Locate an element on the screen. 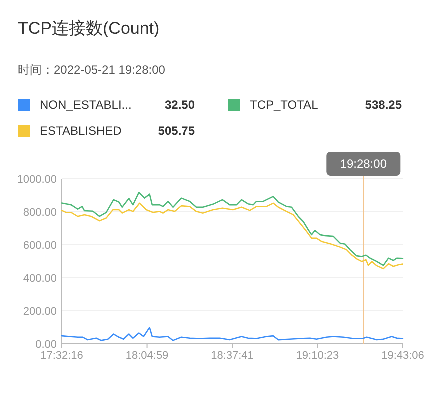  x-tick-label: 18:04:59 is located at coordinates (147, 356).